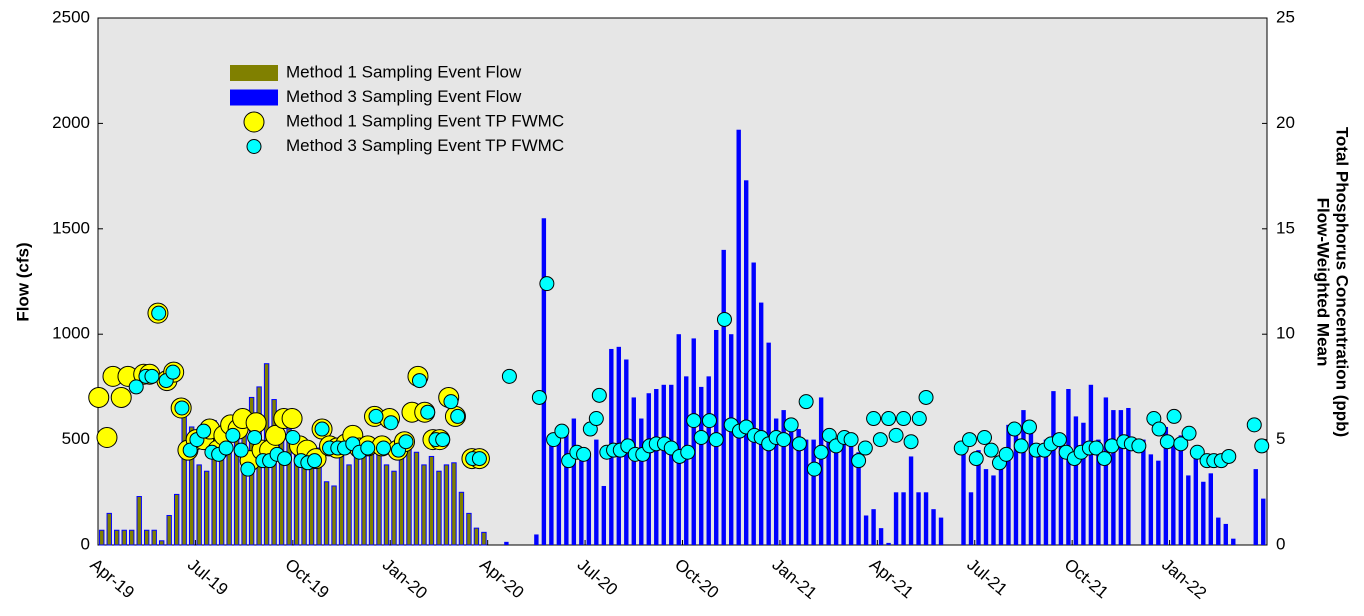 The height and width of the screenshot is (616, 1364). I want to click on y-tick-label: 2000, so click(71, 122).